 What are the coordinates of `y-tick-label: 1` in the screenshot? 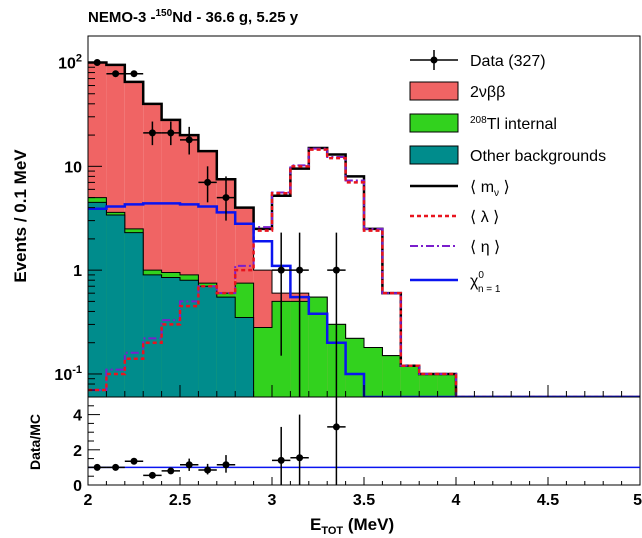 It's located at (77, 271).